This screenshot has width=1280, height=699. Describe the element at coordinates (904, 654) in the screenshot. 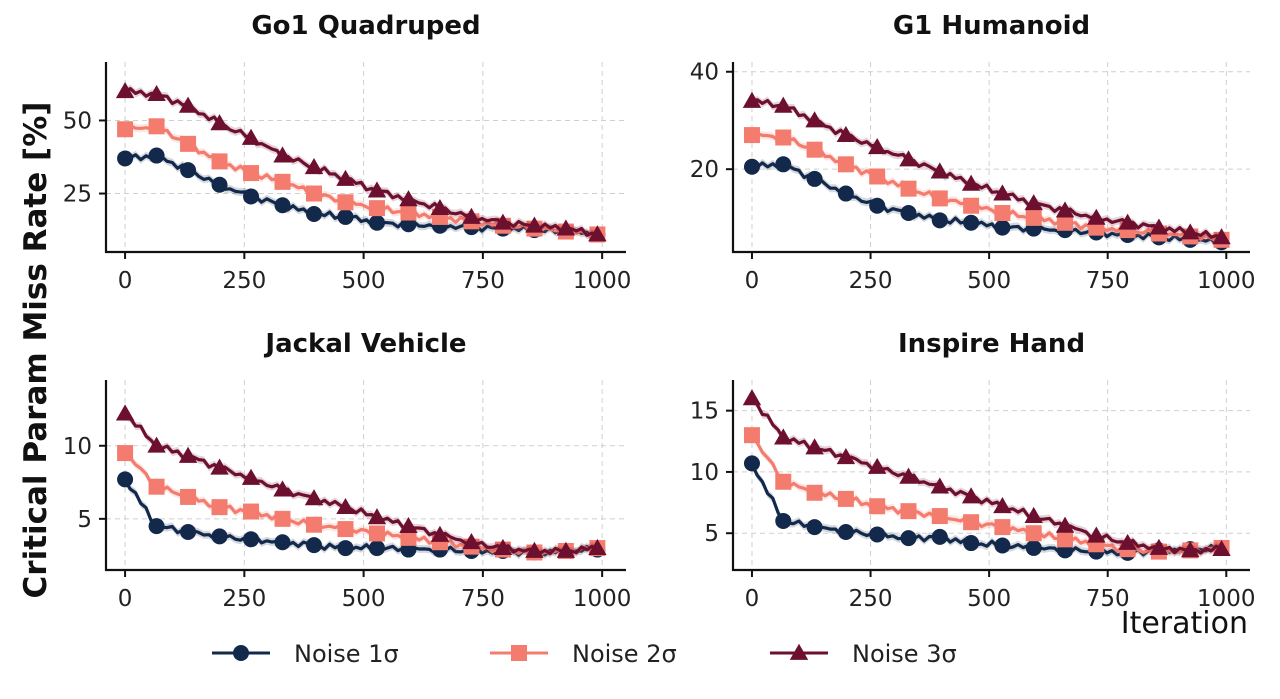

I see `legend-label: Noise 3σ` at that location.